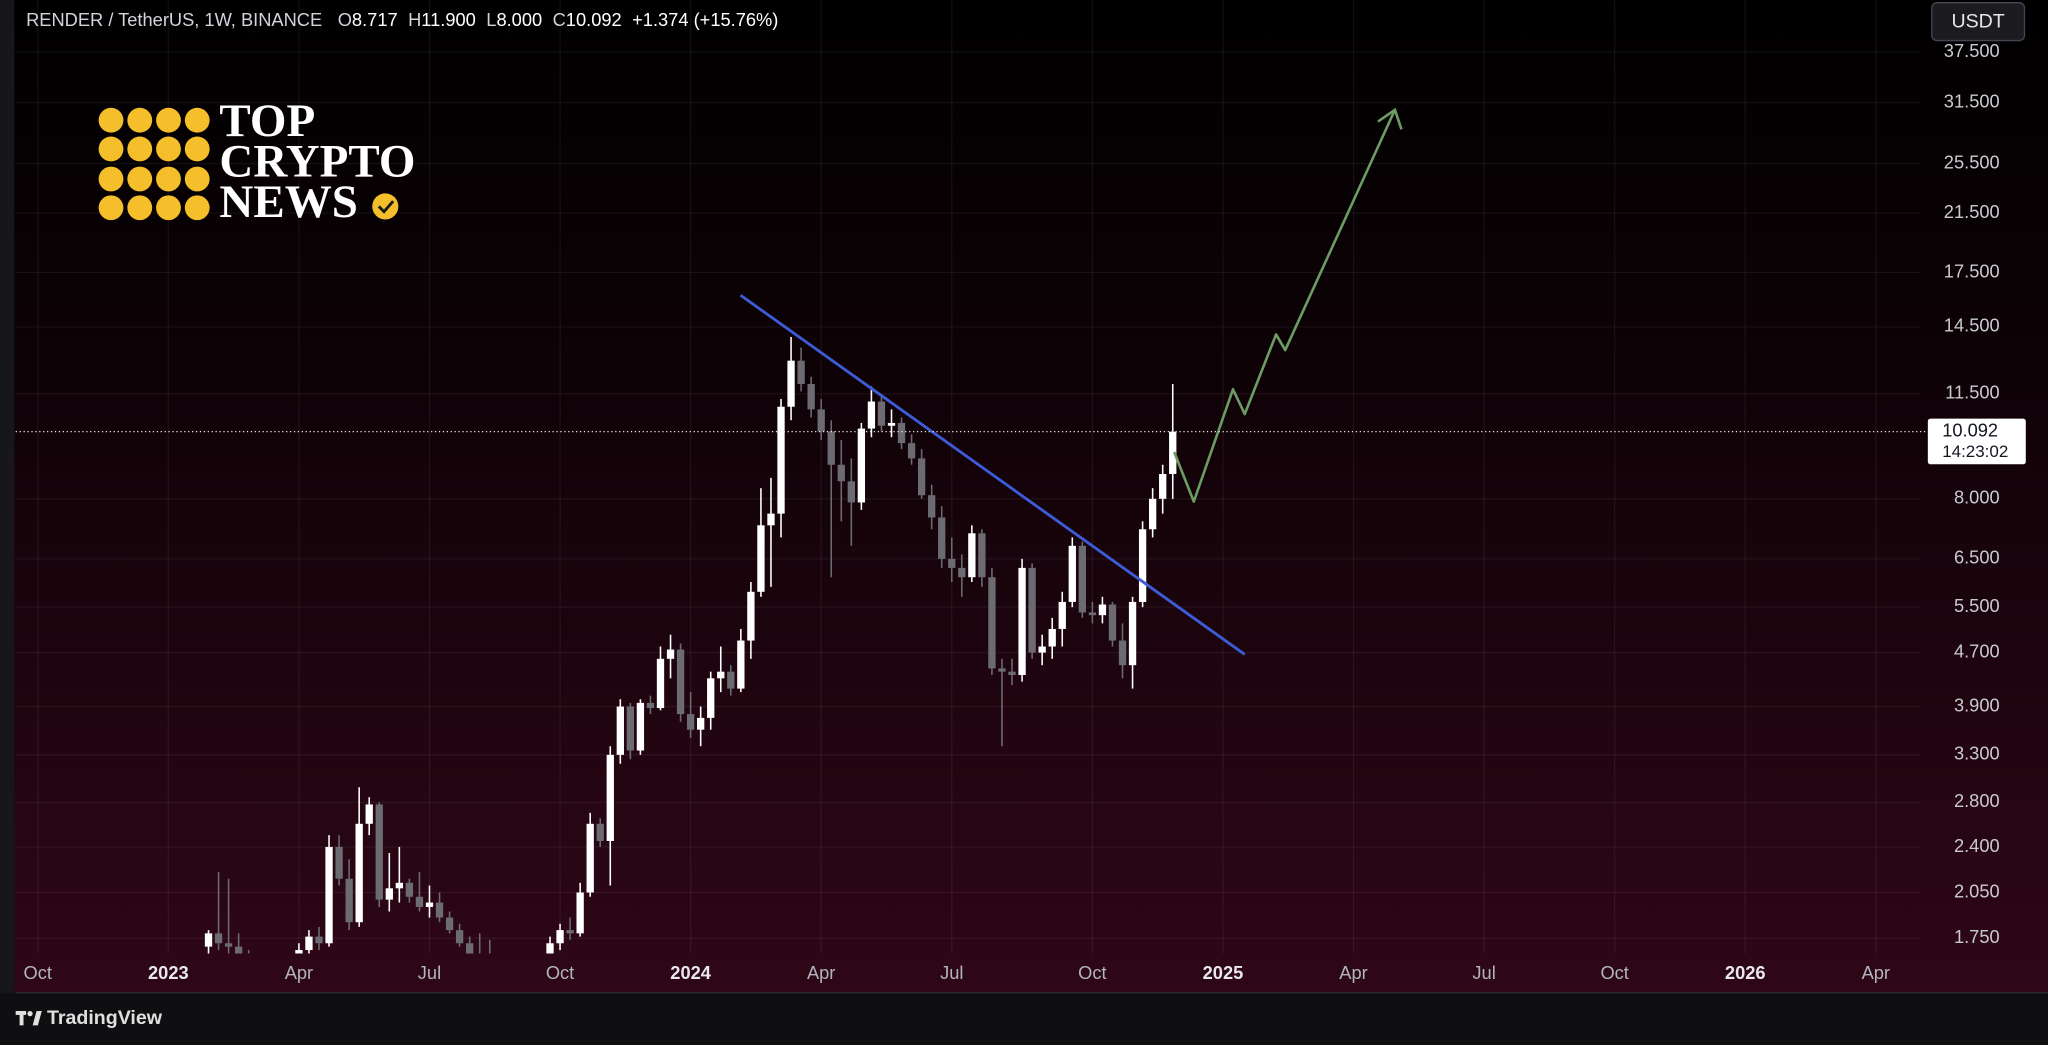  I want to click on logo-dots, so click(154, 164).